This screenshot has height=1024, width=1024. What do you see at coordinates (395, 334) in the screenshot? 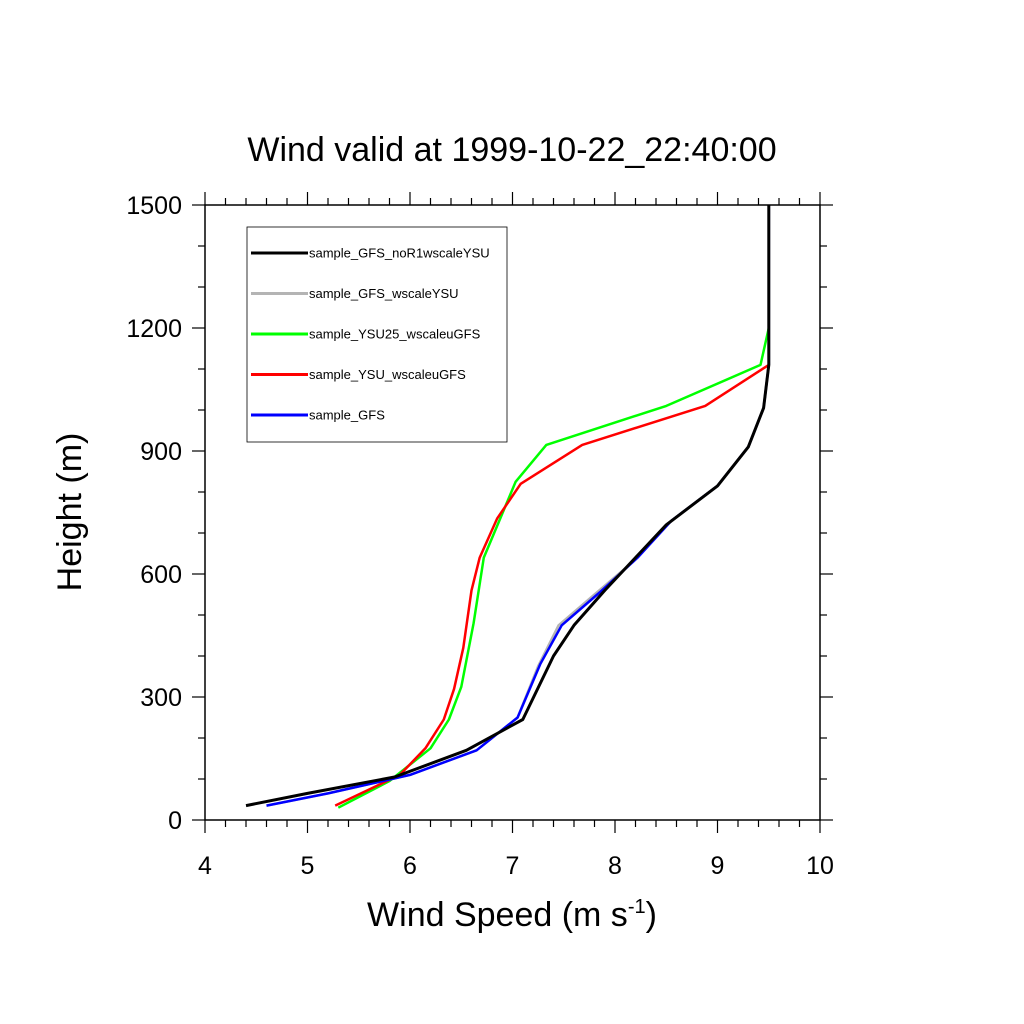
I see `legend-label: sample_YSU25_wscaleuGFS` at bounding box center [395, 334].